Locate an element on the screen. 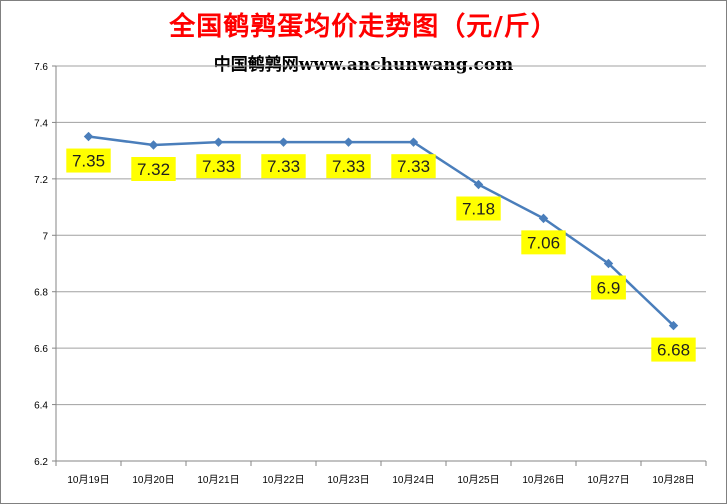  x-tick-label: 10月24日 is located at coordinates (413, 480).